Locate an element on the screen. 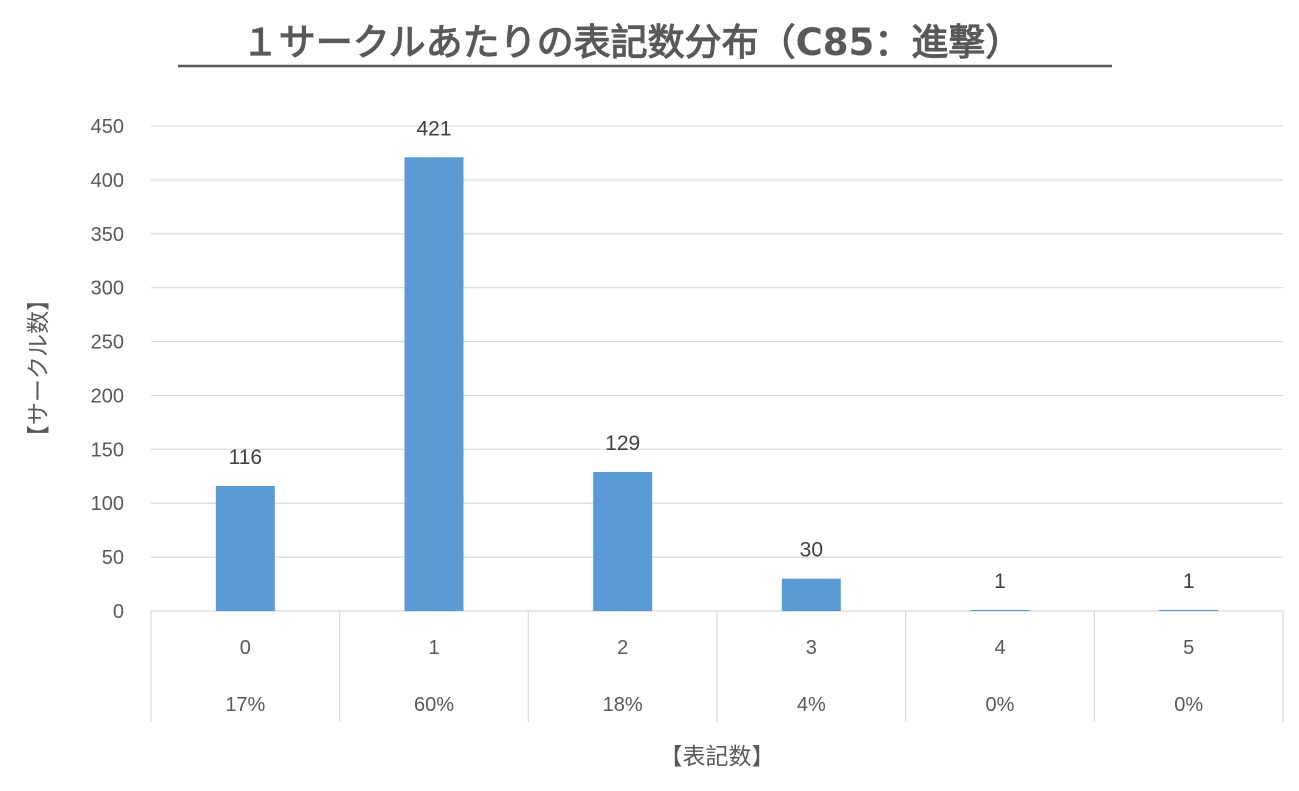  x-percentage-label: 4% is located at coordinates (811, 705).